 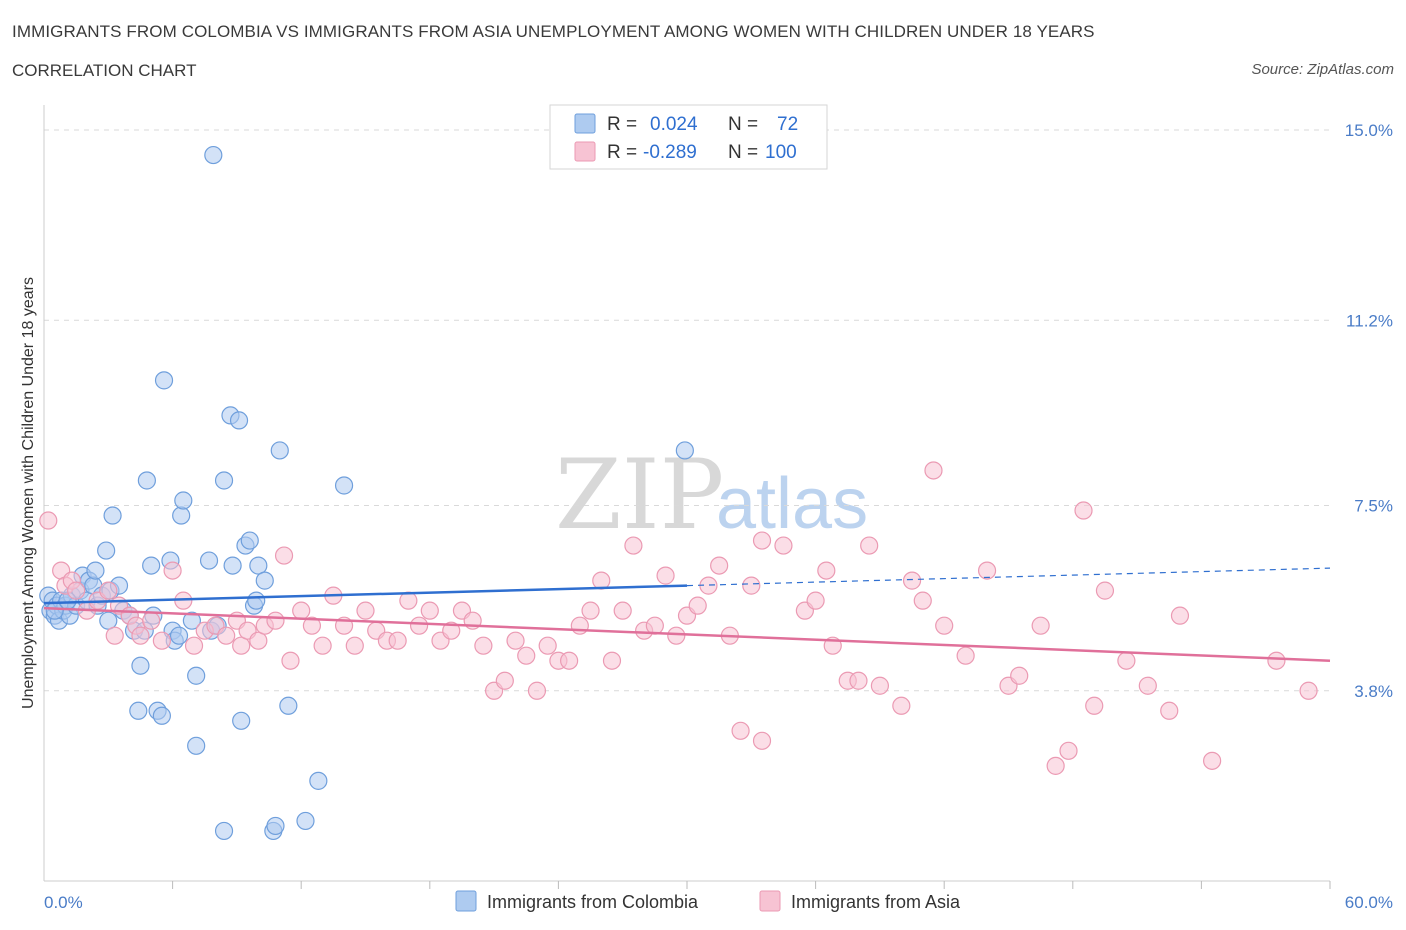 What do you see at coordinates (104, 70) in the screenshot?
I see `chart-subtitle: CORRELATION CHART` at bounding box center [104, 70].